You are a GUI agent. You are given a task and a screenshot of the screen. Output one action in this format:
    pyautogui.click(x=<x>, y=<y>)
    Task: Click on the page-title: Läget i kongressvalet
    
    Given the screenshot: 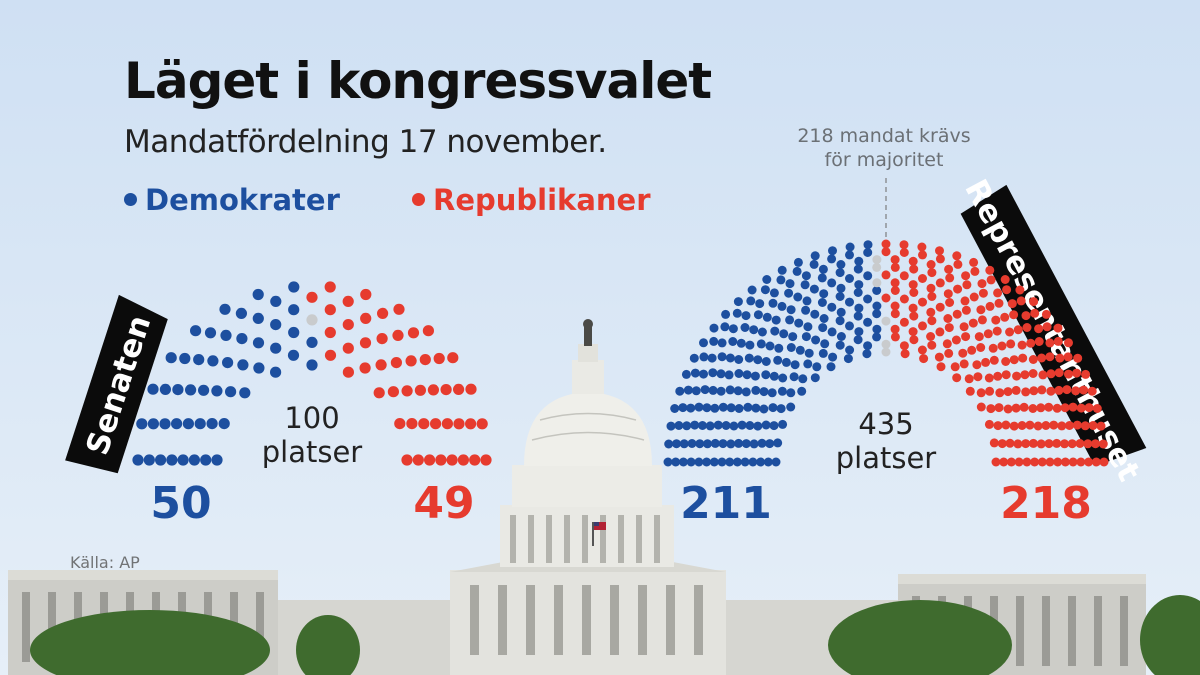 What is the action you would take?
    pyautogui.click(x=418, y=81)
    